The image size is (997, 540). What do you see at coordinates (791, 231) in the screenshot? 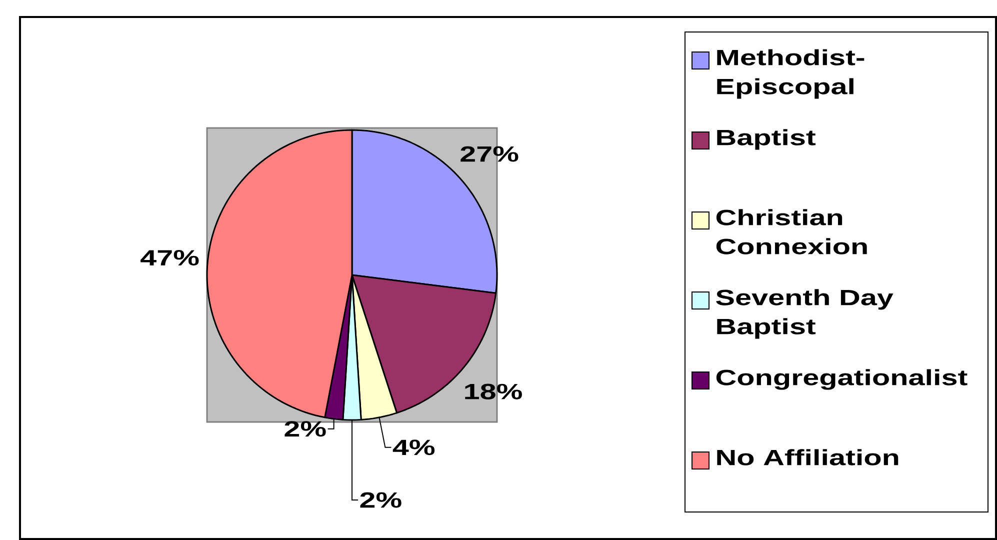
I see `legend-label: Christian Connexion` at bounding box center [791, 231].